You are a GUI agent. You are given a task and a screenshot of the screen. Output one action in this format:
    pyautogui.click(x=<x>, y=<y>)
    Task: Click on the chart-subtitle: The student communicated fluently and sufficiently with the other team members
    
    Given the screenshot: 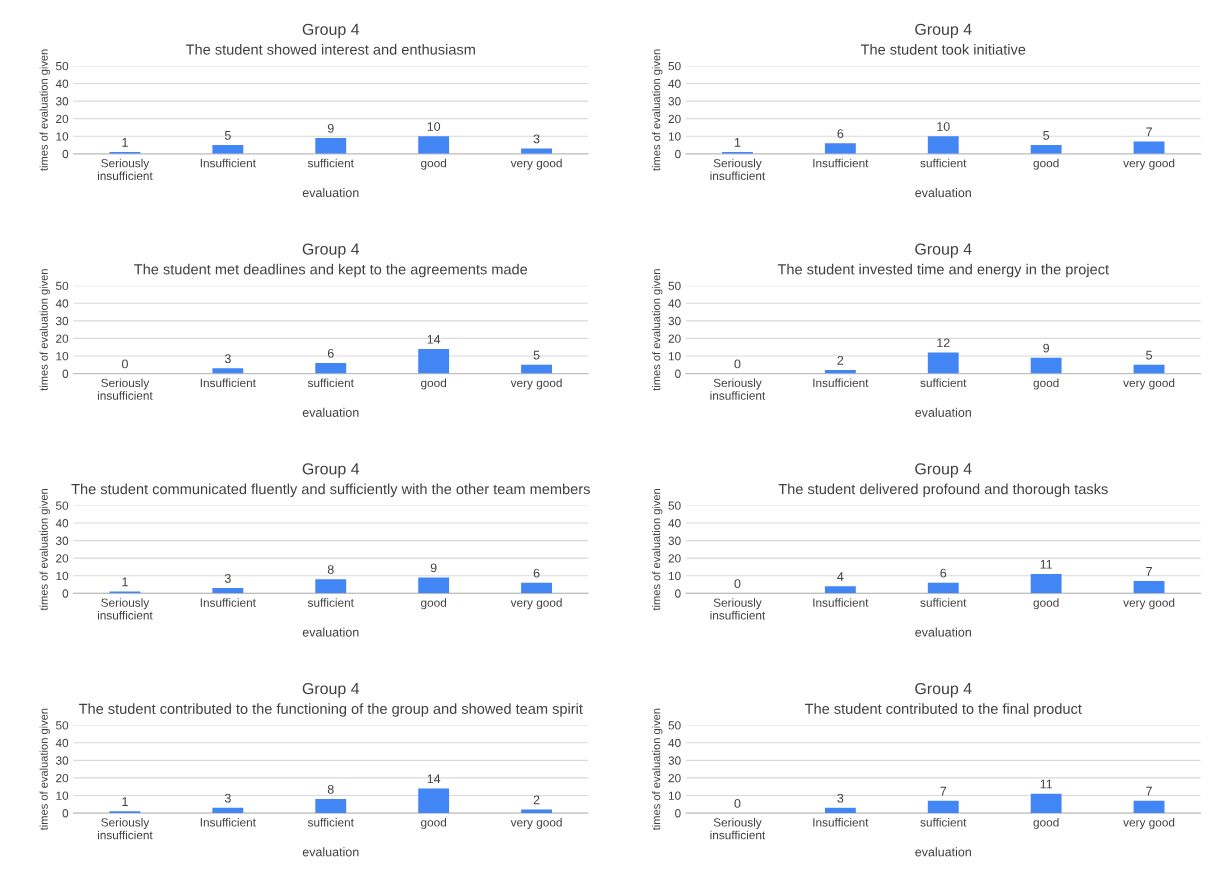 What is the action you would take?
    pyautogui.click(x=330, y=490)
    